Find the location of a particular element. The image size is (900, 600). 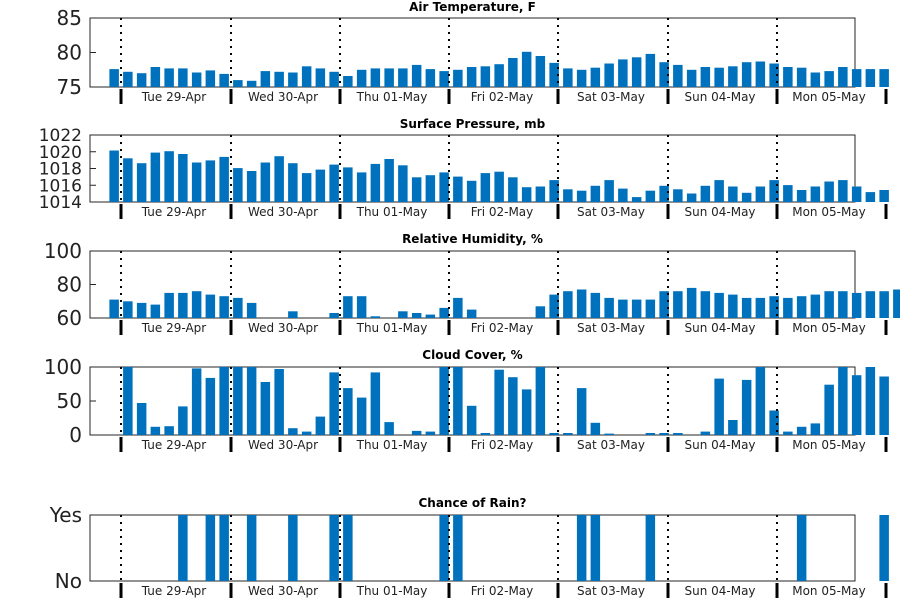

xtick-label-1-5: Sun 04-May is located at coordinates (719, 97).